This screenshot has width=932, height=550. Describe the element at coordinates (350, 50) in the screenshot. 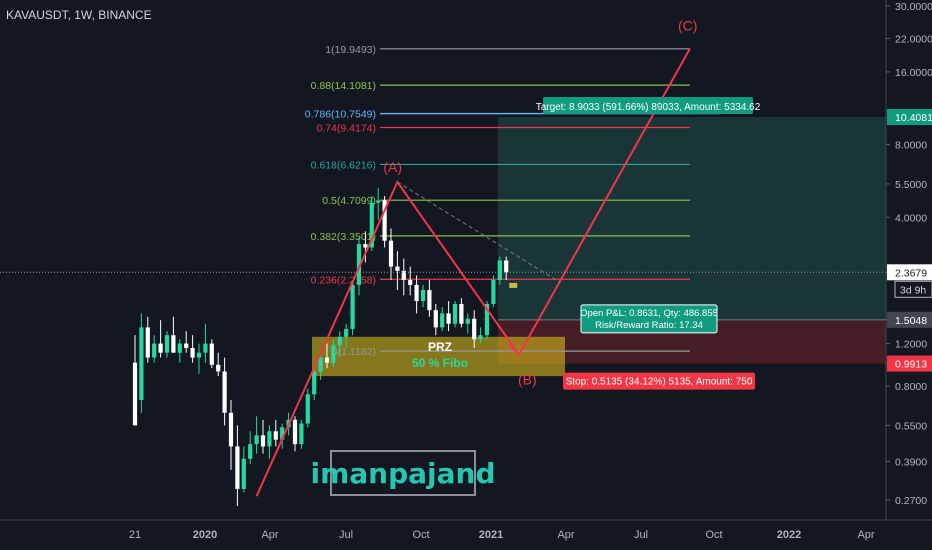

I see `fib-level-label: 1(19.9493)` at that location.